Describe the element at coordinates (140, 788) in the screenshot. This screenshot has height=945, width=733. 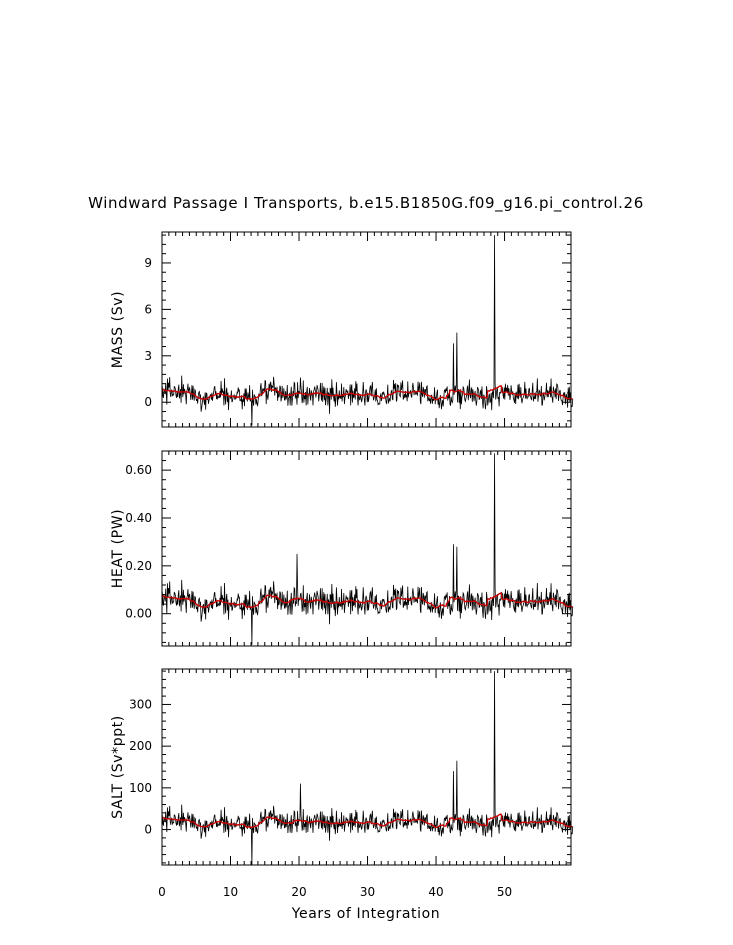
I see `y-tick-label: 100` at that location.